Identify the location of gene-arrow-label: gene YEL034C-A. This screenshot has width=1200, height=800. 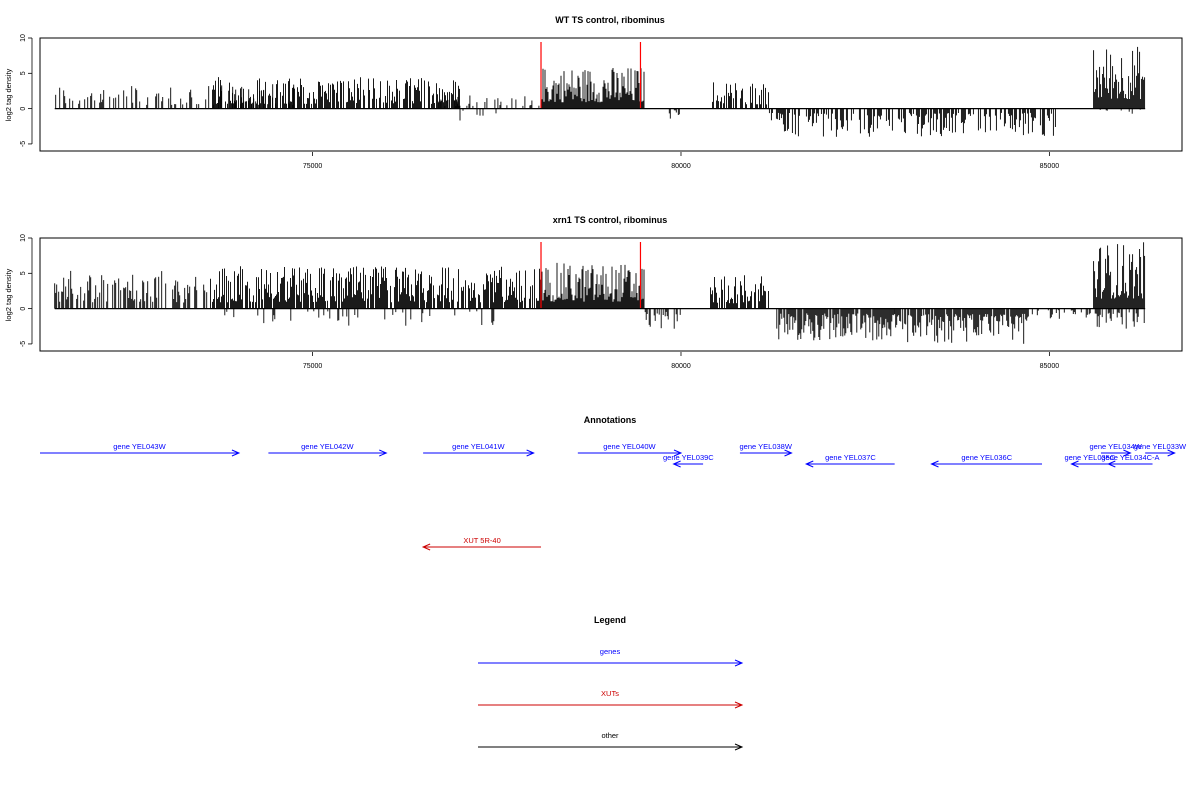
(1130, 457).